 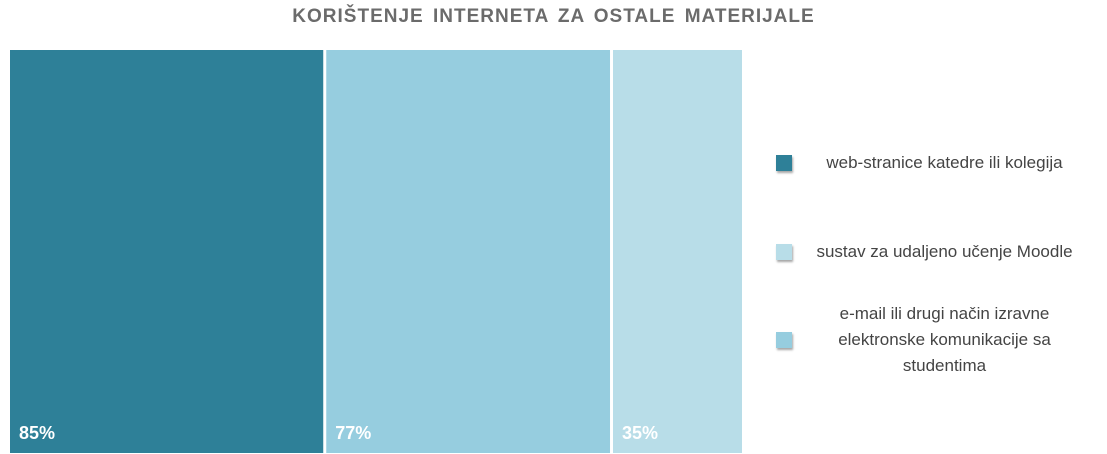 What do you see at coordinates (944, 251) in the screenshot?
I see `legend-label: sustav za udaljeno učenje Moodle` at bounding box center [944, 251].